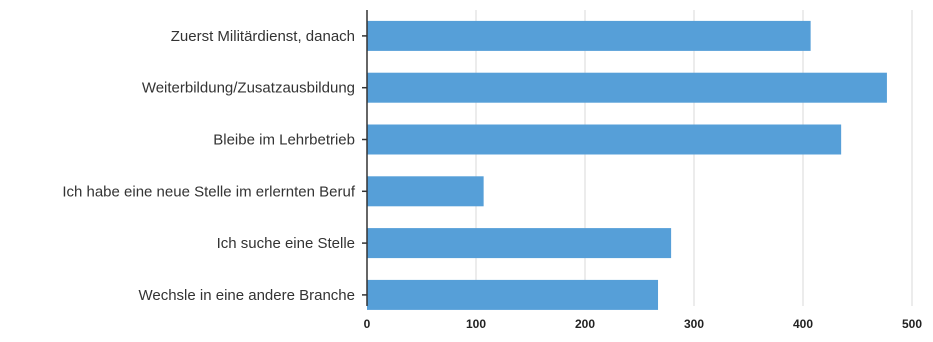 The height and width of the screenshot is (342, 933). I want to click on category-label-2: Bleibe im Lehrbetrieb, so click(284, 140).